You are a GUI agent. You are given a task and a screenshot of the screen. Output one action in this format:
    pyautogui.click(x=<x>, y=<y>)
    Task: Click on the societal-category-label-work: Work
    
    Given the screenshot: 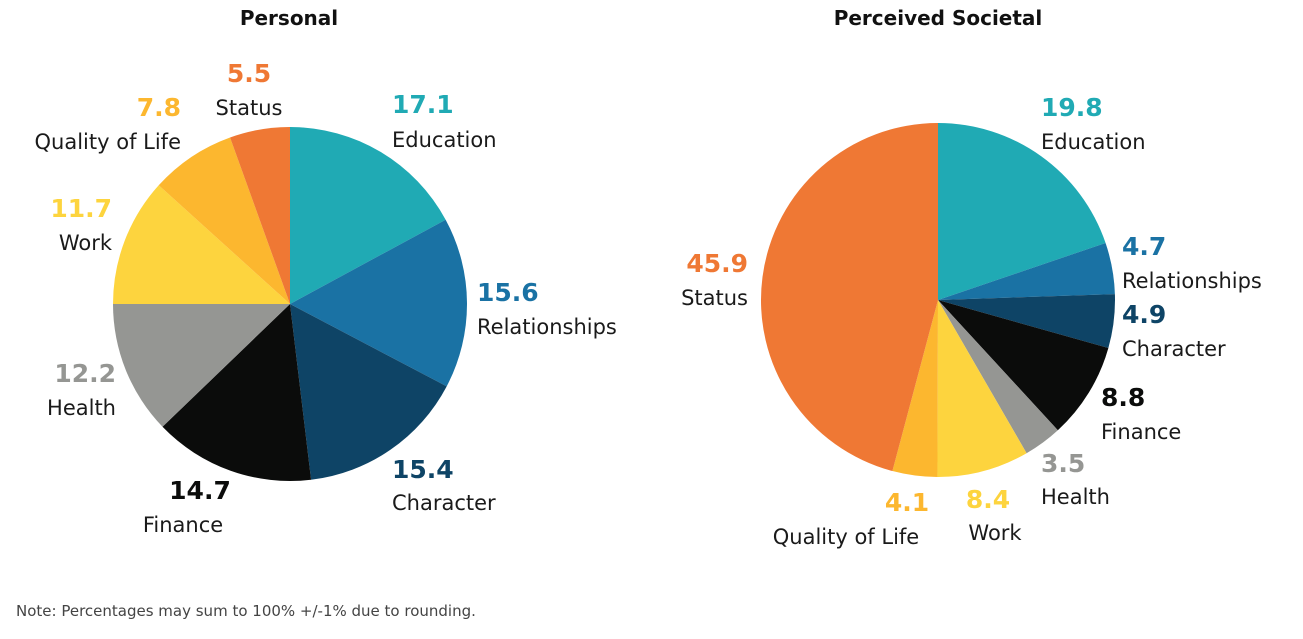 What is the action you would take?
    pyautogui.click(x=995, y=533)
    